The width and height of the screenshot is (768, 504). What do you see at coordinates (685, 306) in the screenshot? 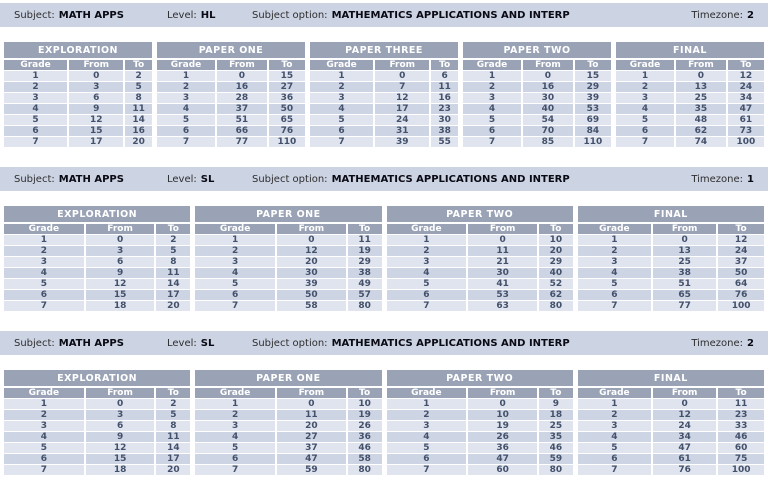
I see `from-cell: 77` at bounding box center [685, 306].